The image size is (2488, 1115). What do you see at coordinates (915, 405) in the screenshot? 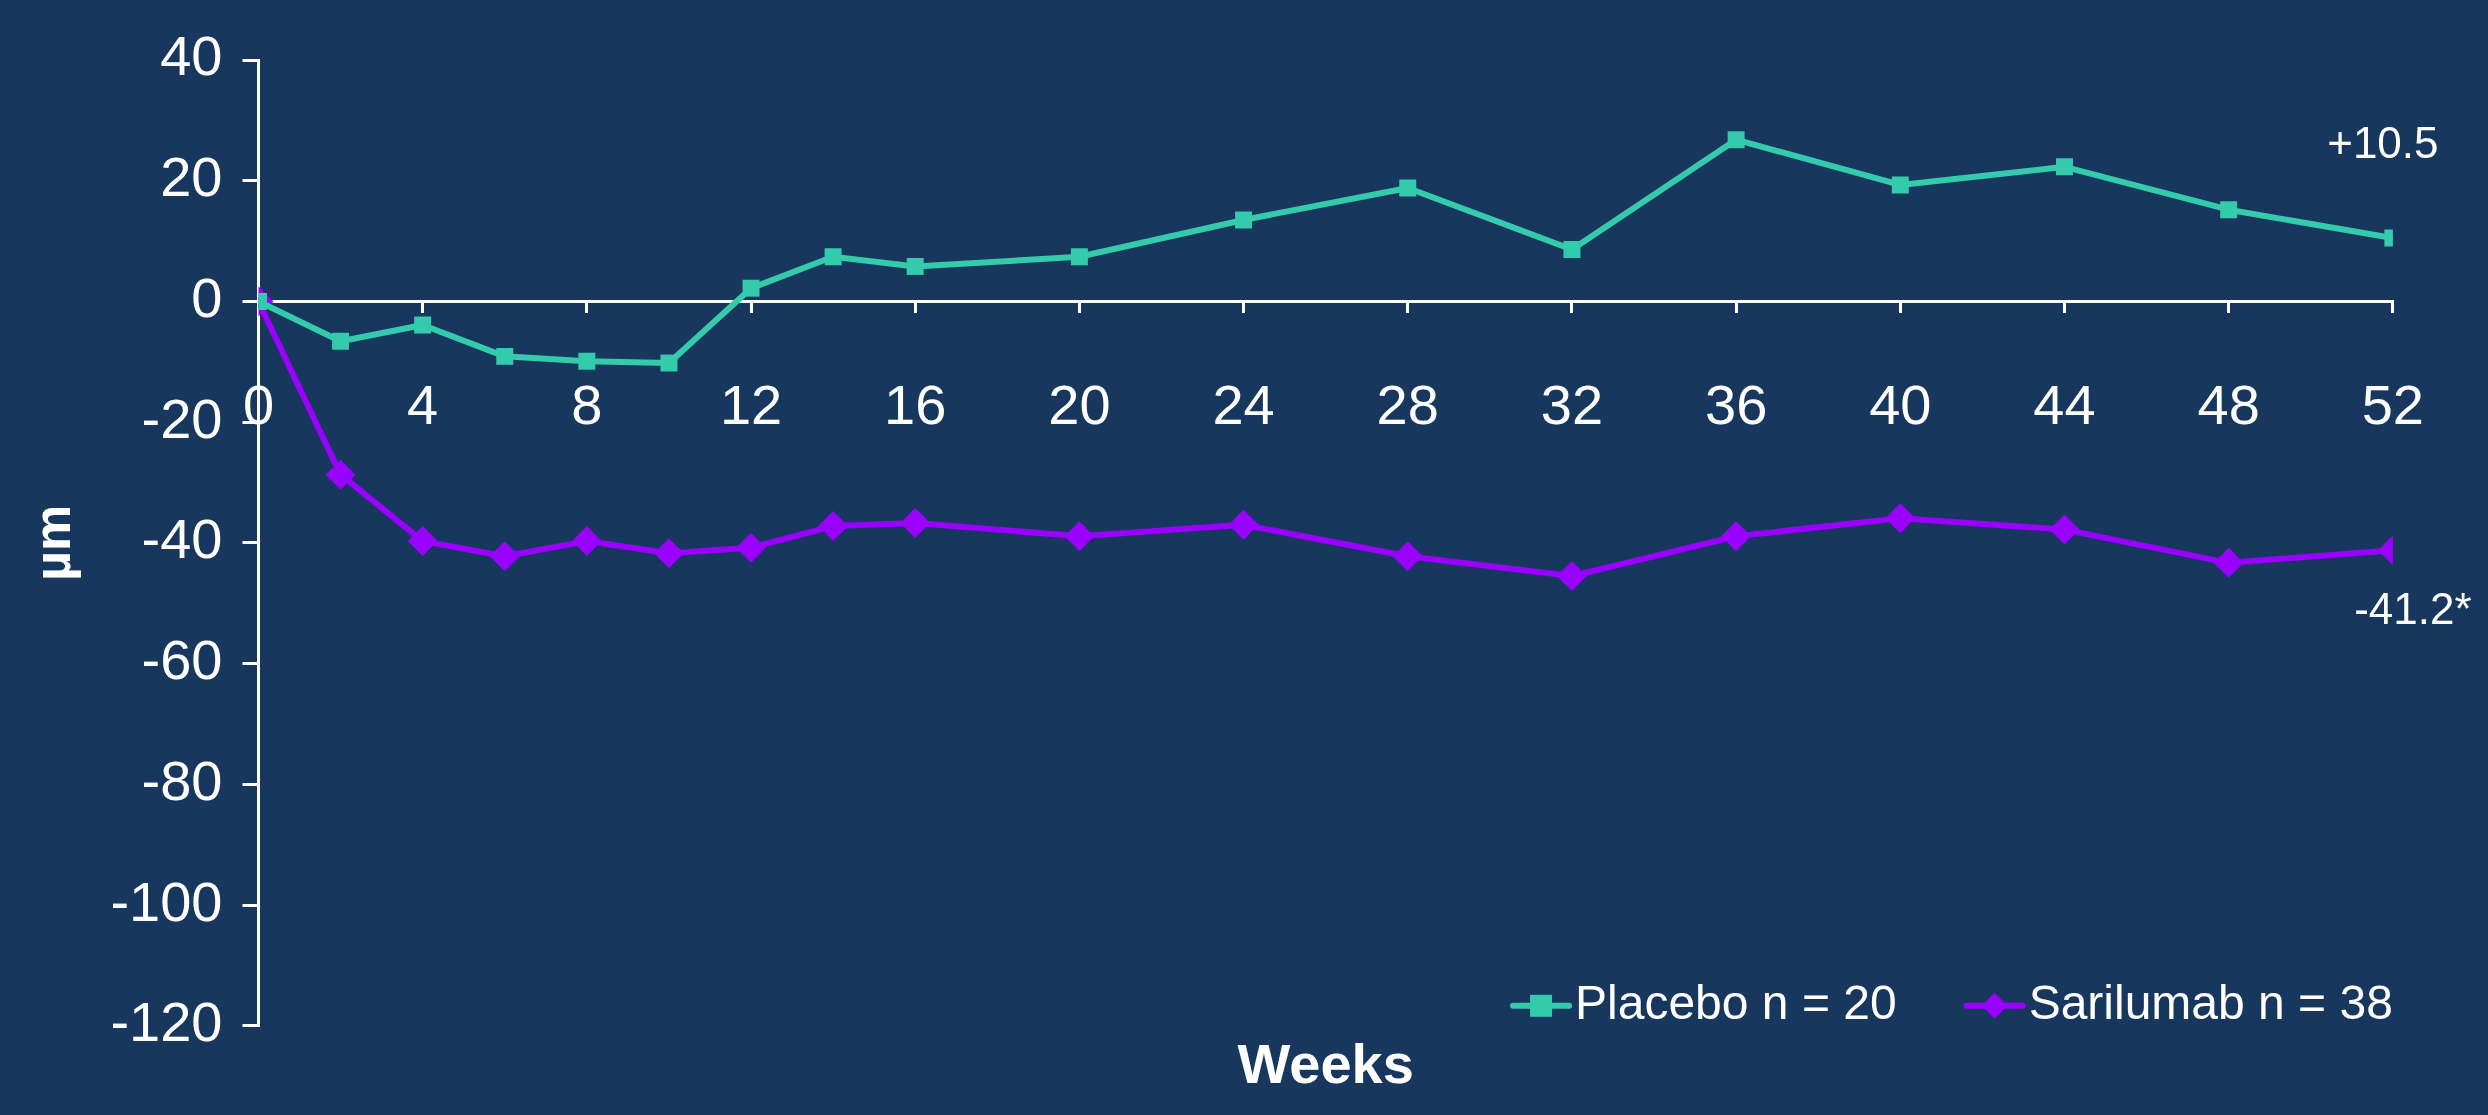
I see `x-tick-label: 16` at bounding box center [915, 405].